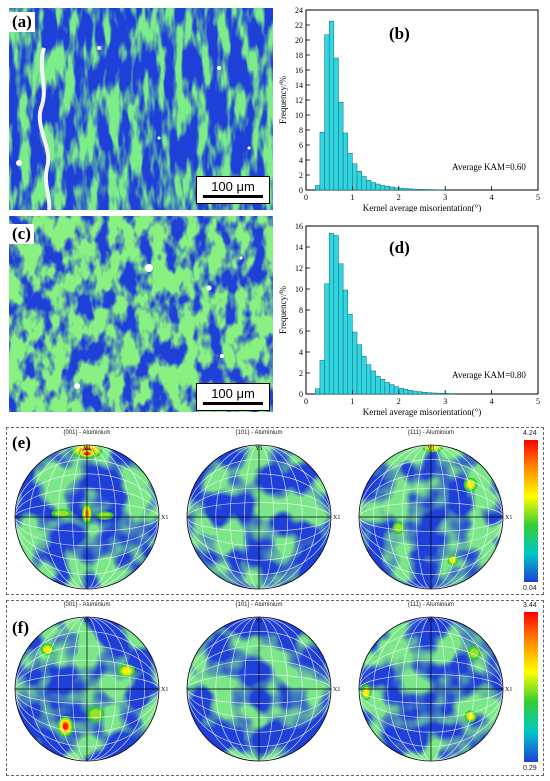 This screenshot has width=550, height=781. What do you see at coordinates (141, 109) in the screenshot?
I see `kam-map-a` at bounding box center [141, 109].